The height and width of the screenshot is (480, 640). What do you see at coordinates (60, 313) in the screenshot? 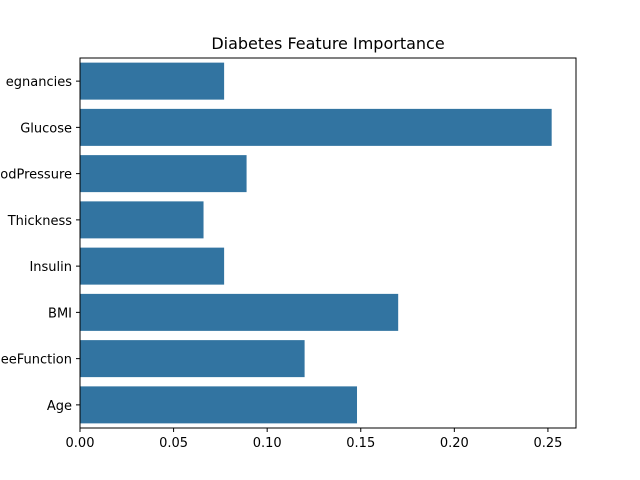
I see `y-tick-label-bmi: BMI` at bounding box center [60, 313].